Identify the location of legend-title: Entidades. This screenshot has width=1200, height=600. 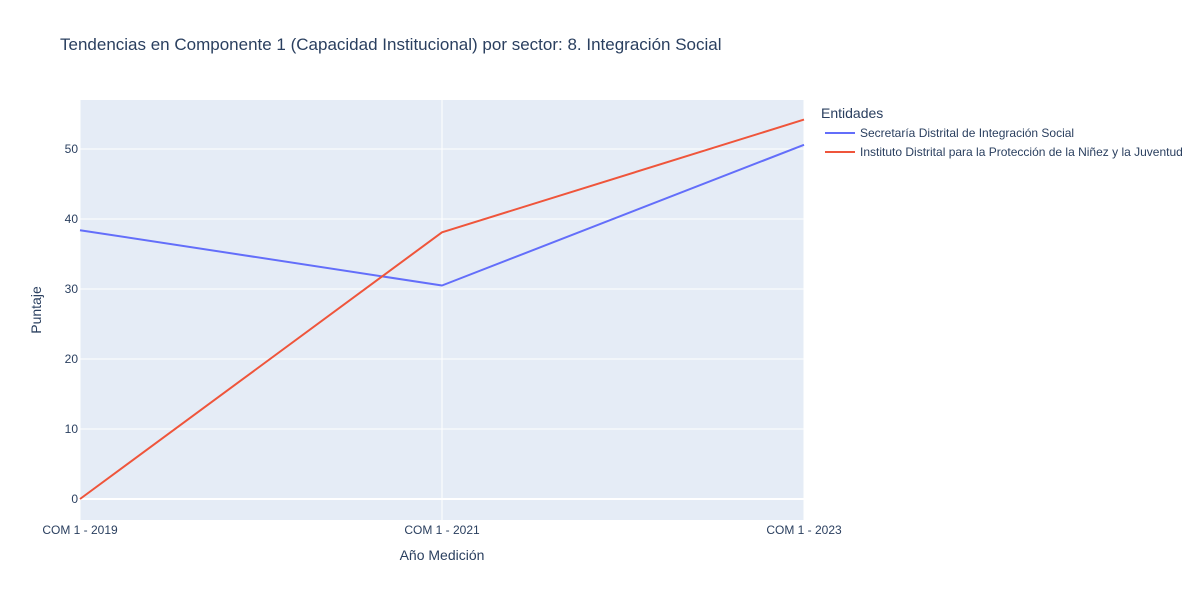
(852, 113).